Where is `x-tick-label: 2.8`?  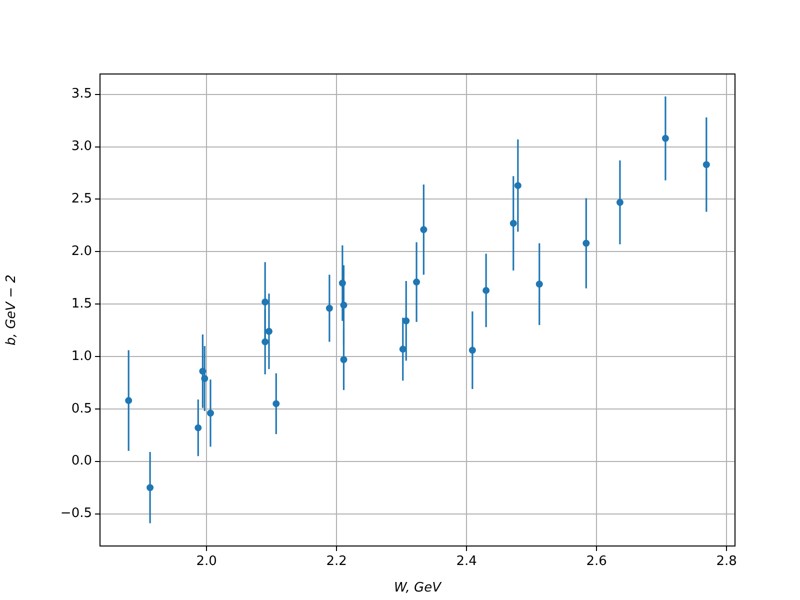 x-tick-label: 2.8 is located at coordinates (726, 562).